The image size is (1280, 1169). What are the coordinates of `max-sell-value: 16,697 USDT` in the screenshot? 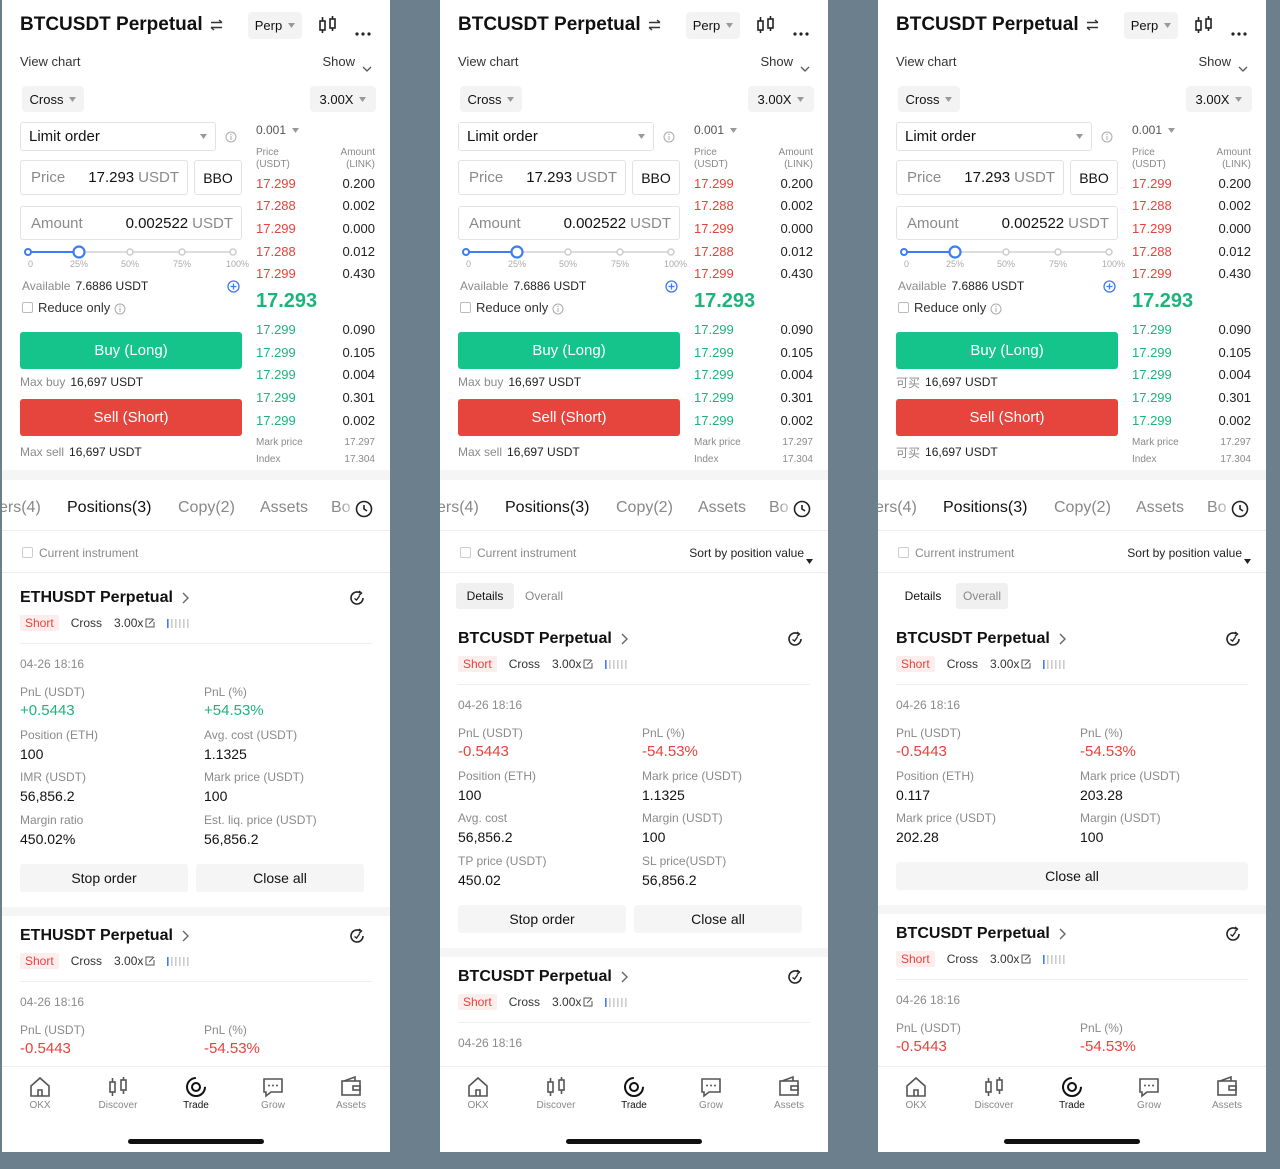 It's located at (105, 452).